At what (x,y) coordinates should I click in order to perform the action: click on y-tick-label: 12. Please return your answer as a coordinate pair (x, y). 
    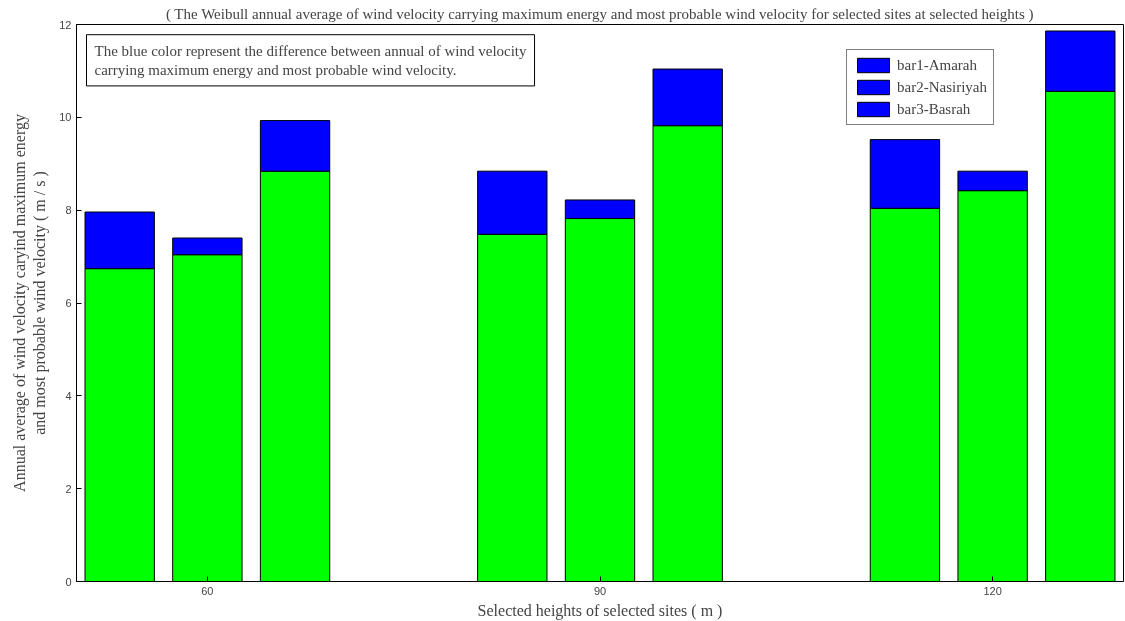
    Looking at the image, I should click on (65, 24).